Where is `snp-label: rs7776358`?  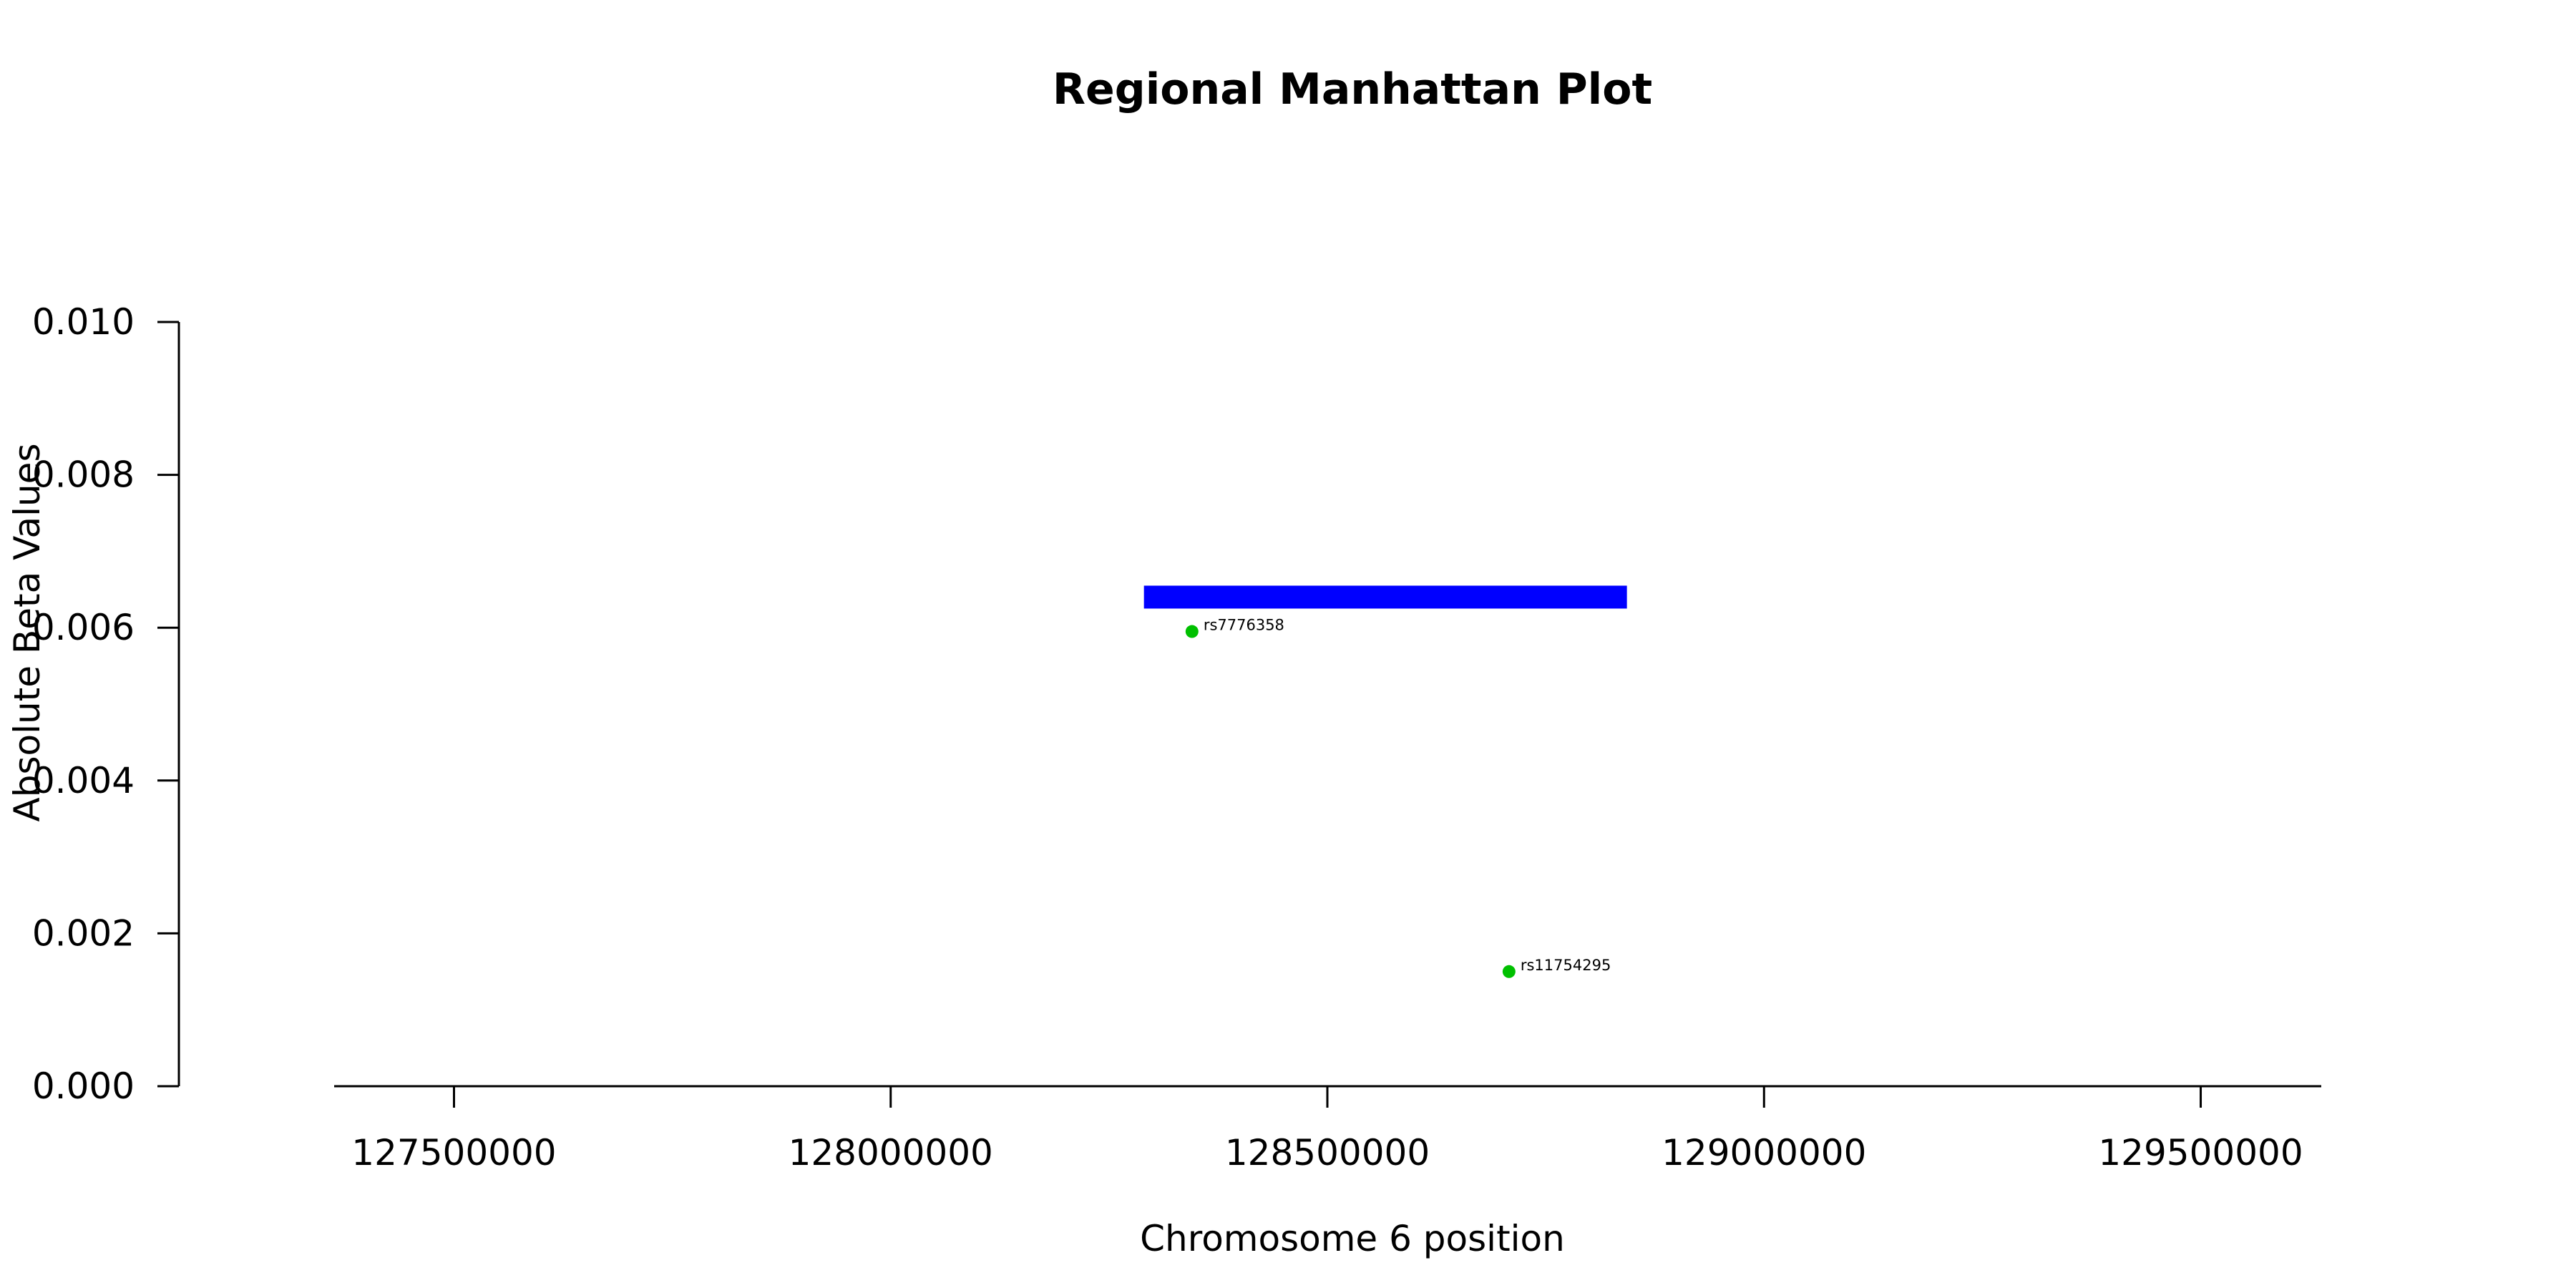 snp-label: rs7776358 is located at coordinates (1244, 625).